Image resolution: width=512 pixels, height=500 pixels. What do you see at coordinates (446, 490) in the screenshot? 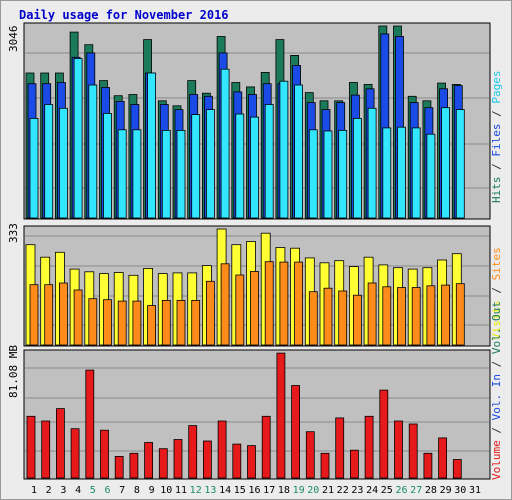
I see `x-label-day-29: 29` at bounding box center [446, 490].